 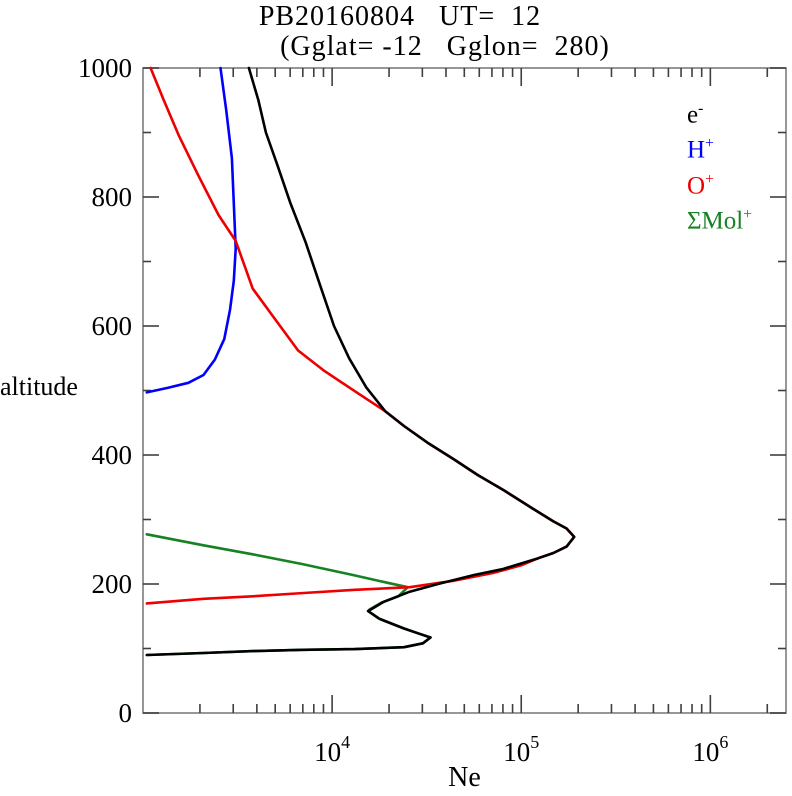 What do you see at coordinates (719, 182) in the screenshot?
I see `legend-item-O+: O+` at bounding box center [719, 182].